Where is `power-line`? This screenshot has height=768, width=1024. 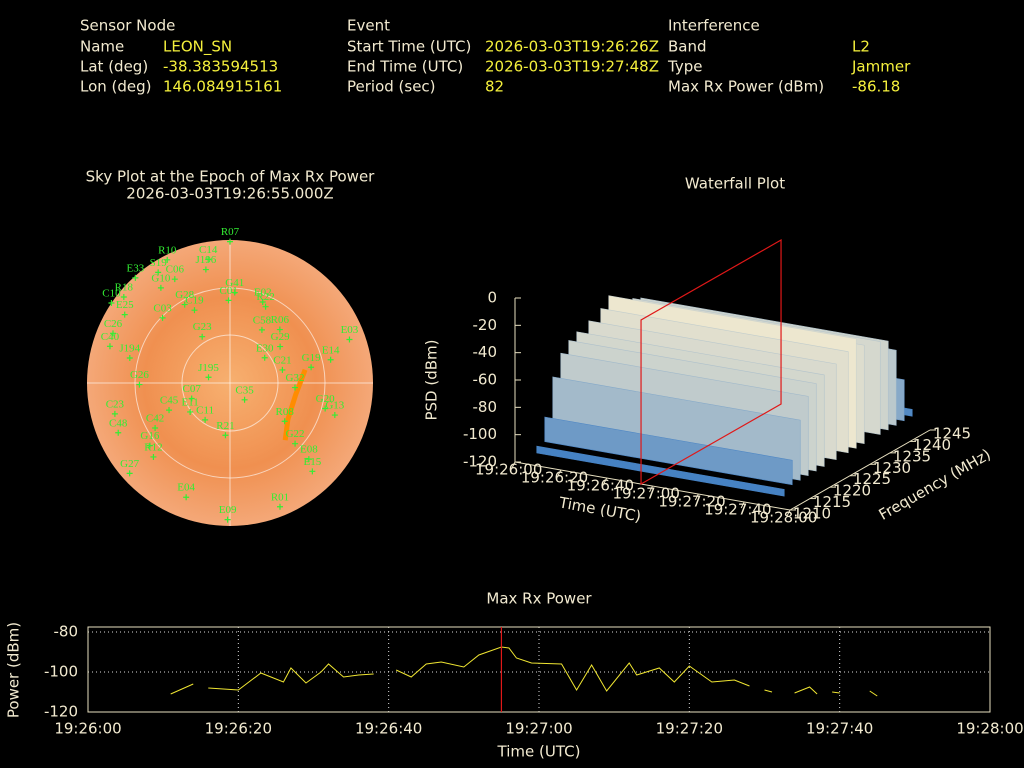
power-line is located at coordinates (524, 671).